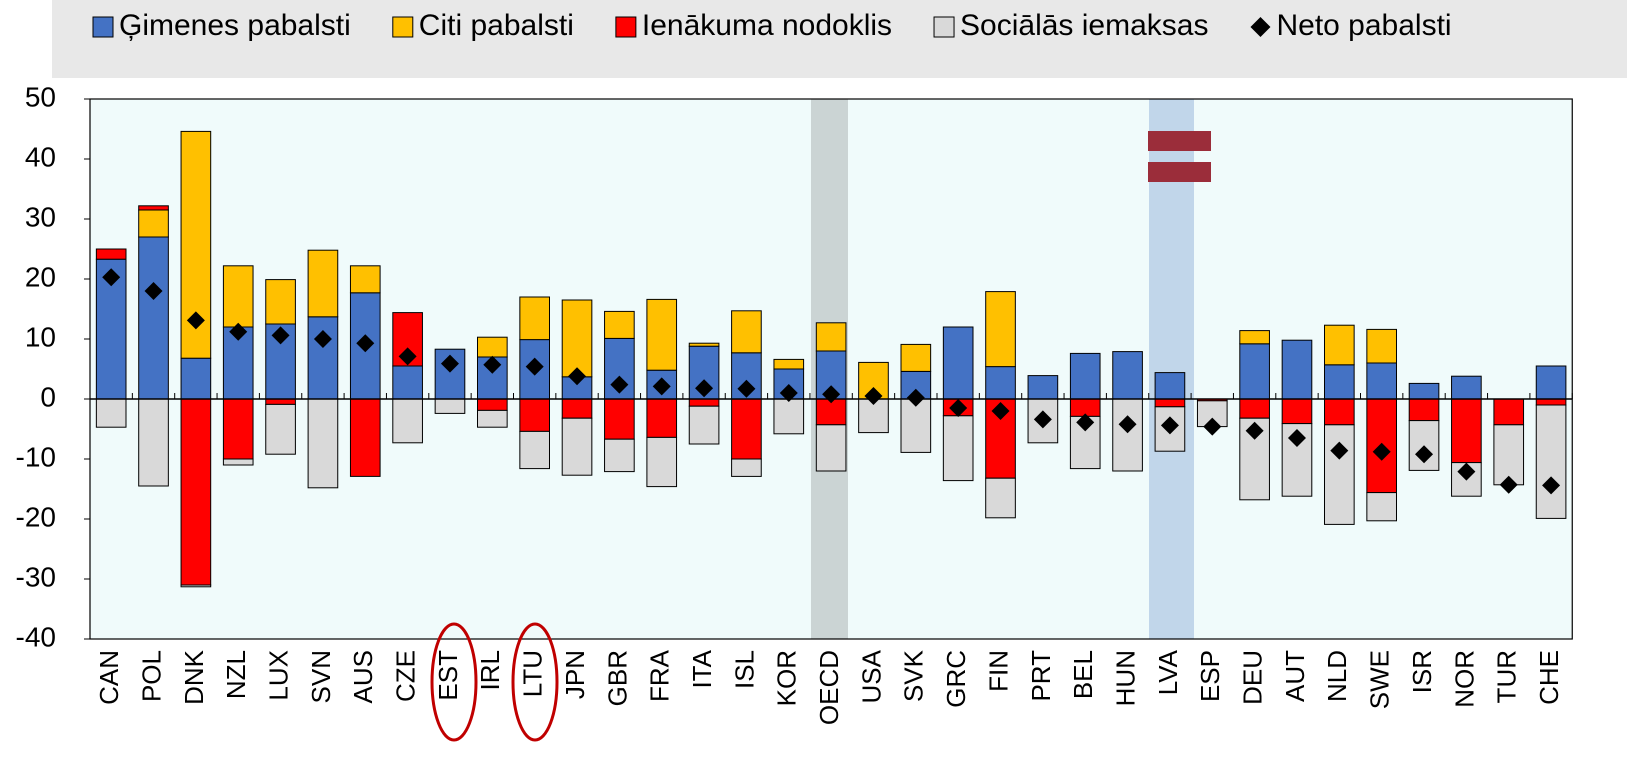 Image resolution: width=1627 pixels, height=766 pixels. Describe the element at coordinates (839, 39) in the screenshot. I see `legend-background` at that location.